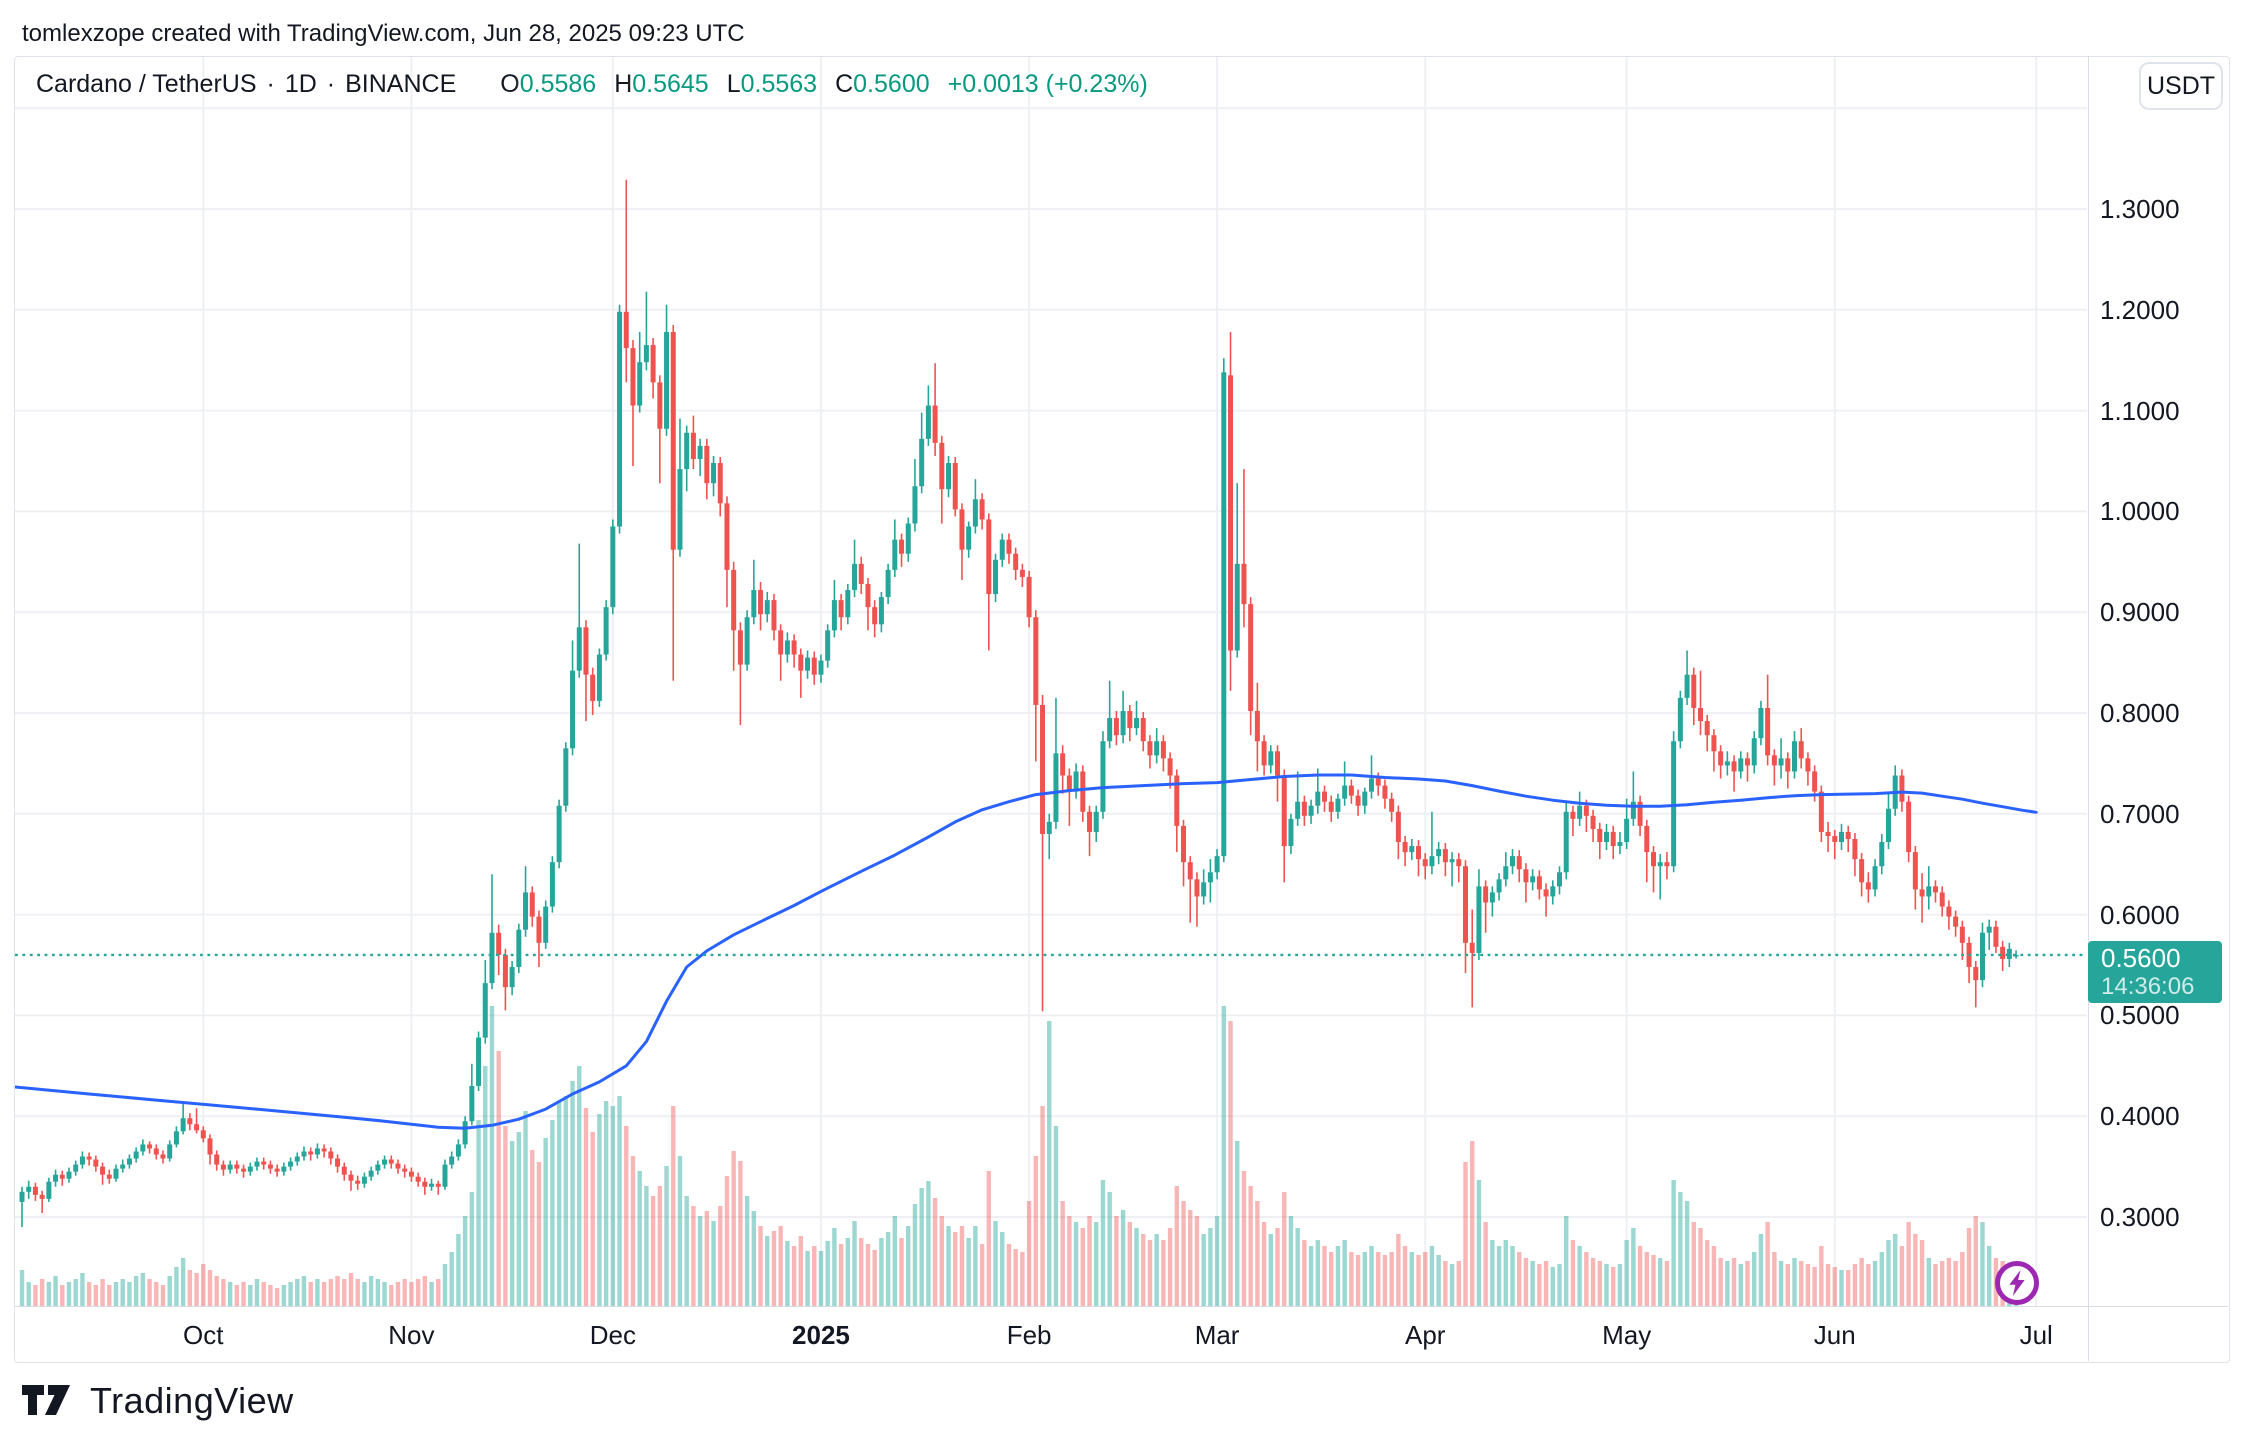 This screenshot has height=1434, width=2250. What do you see at coordinates (1217, 1335) in the screenshot?
I see `time-tick-label: Mar` at bounding box center [1217, 1335].